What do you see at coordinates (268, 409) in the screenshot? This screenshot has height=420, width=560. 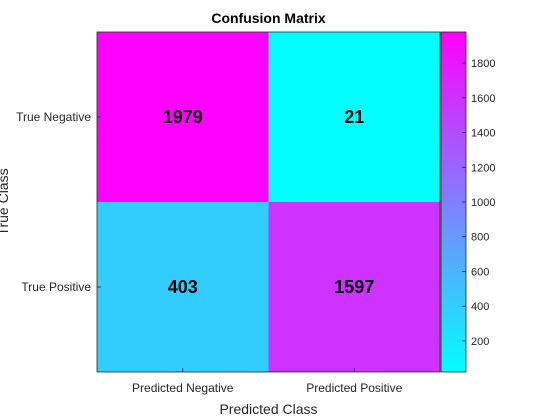 I see `x-axis-label: Predicted Class` at bounding box center [268, 409].